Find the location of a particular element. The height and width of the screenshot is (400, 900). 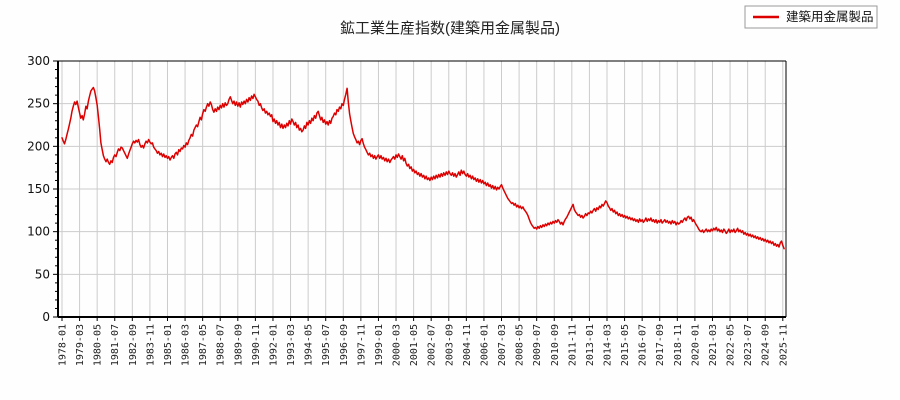

x-tick-label: 2020-01 is located at coordinates (695, 345).